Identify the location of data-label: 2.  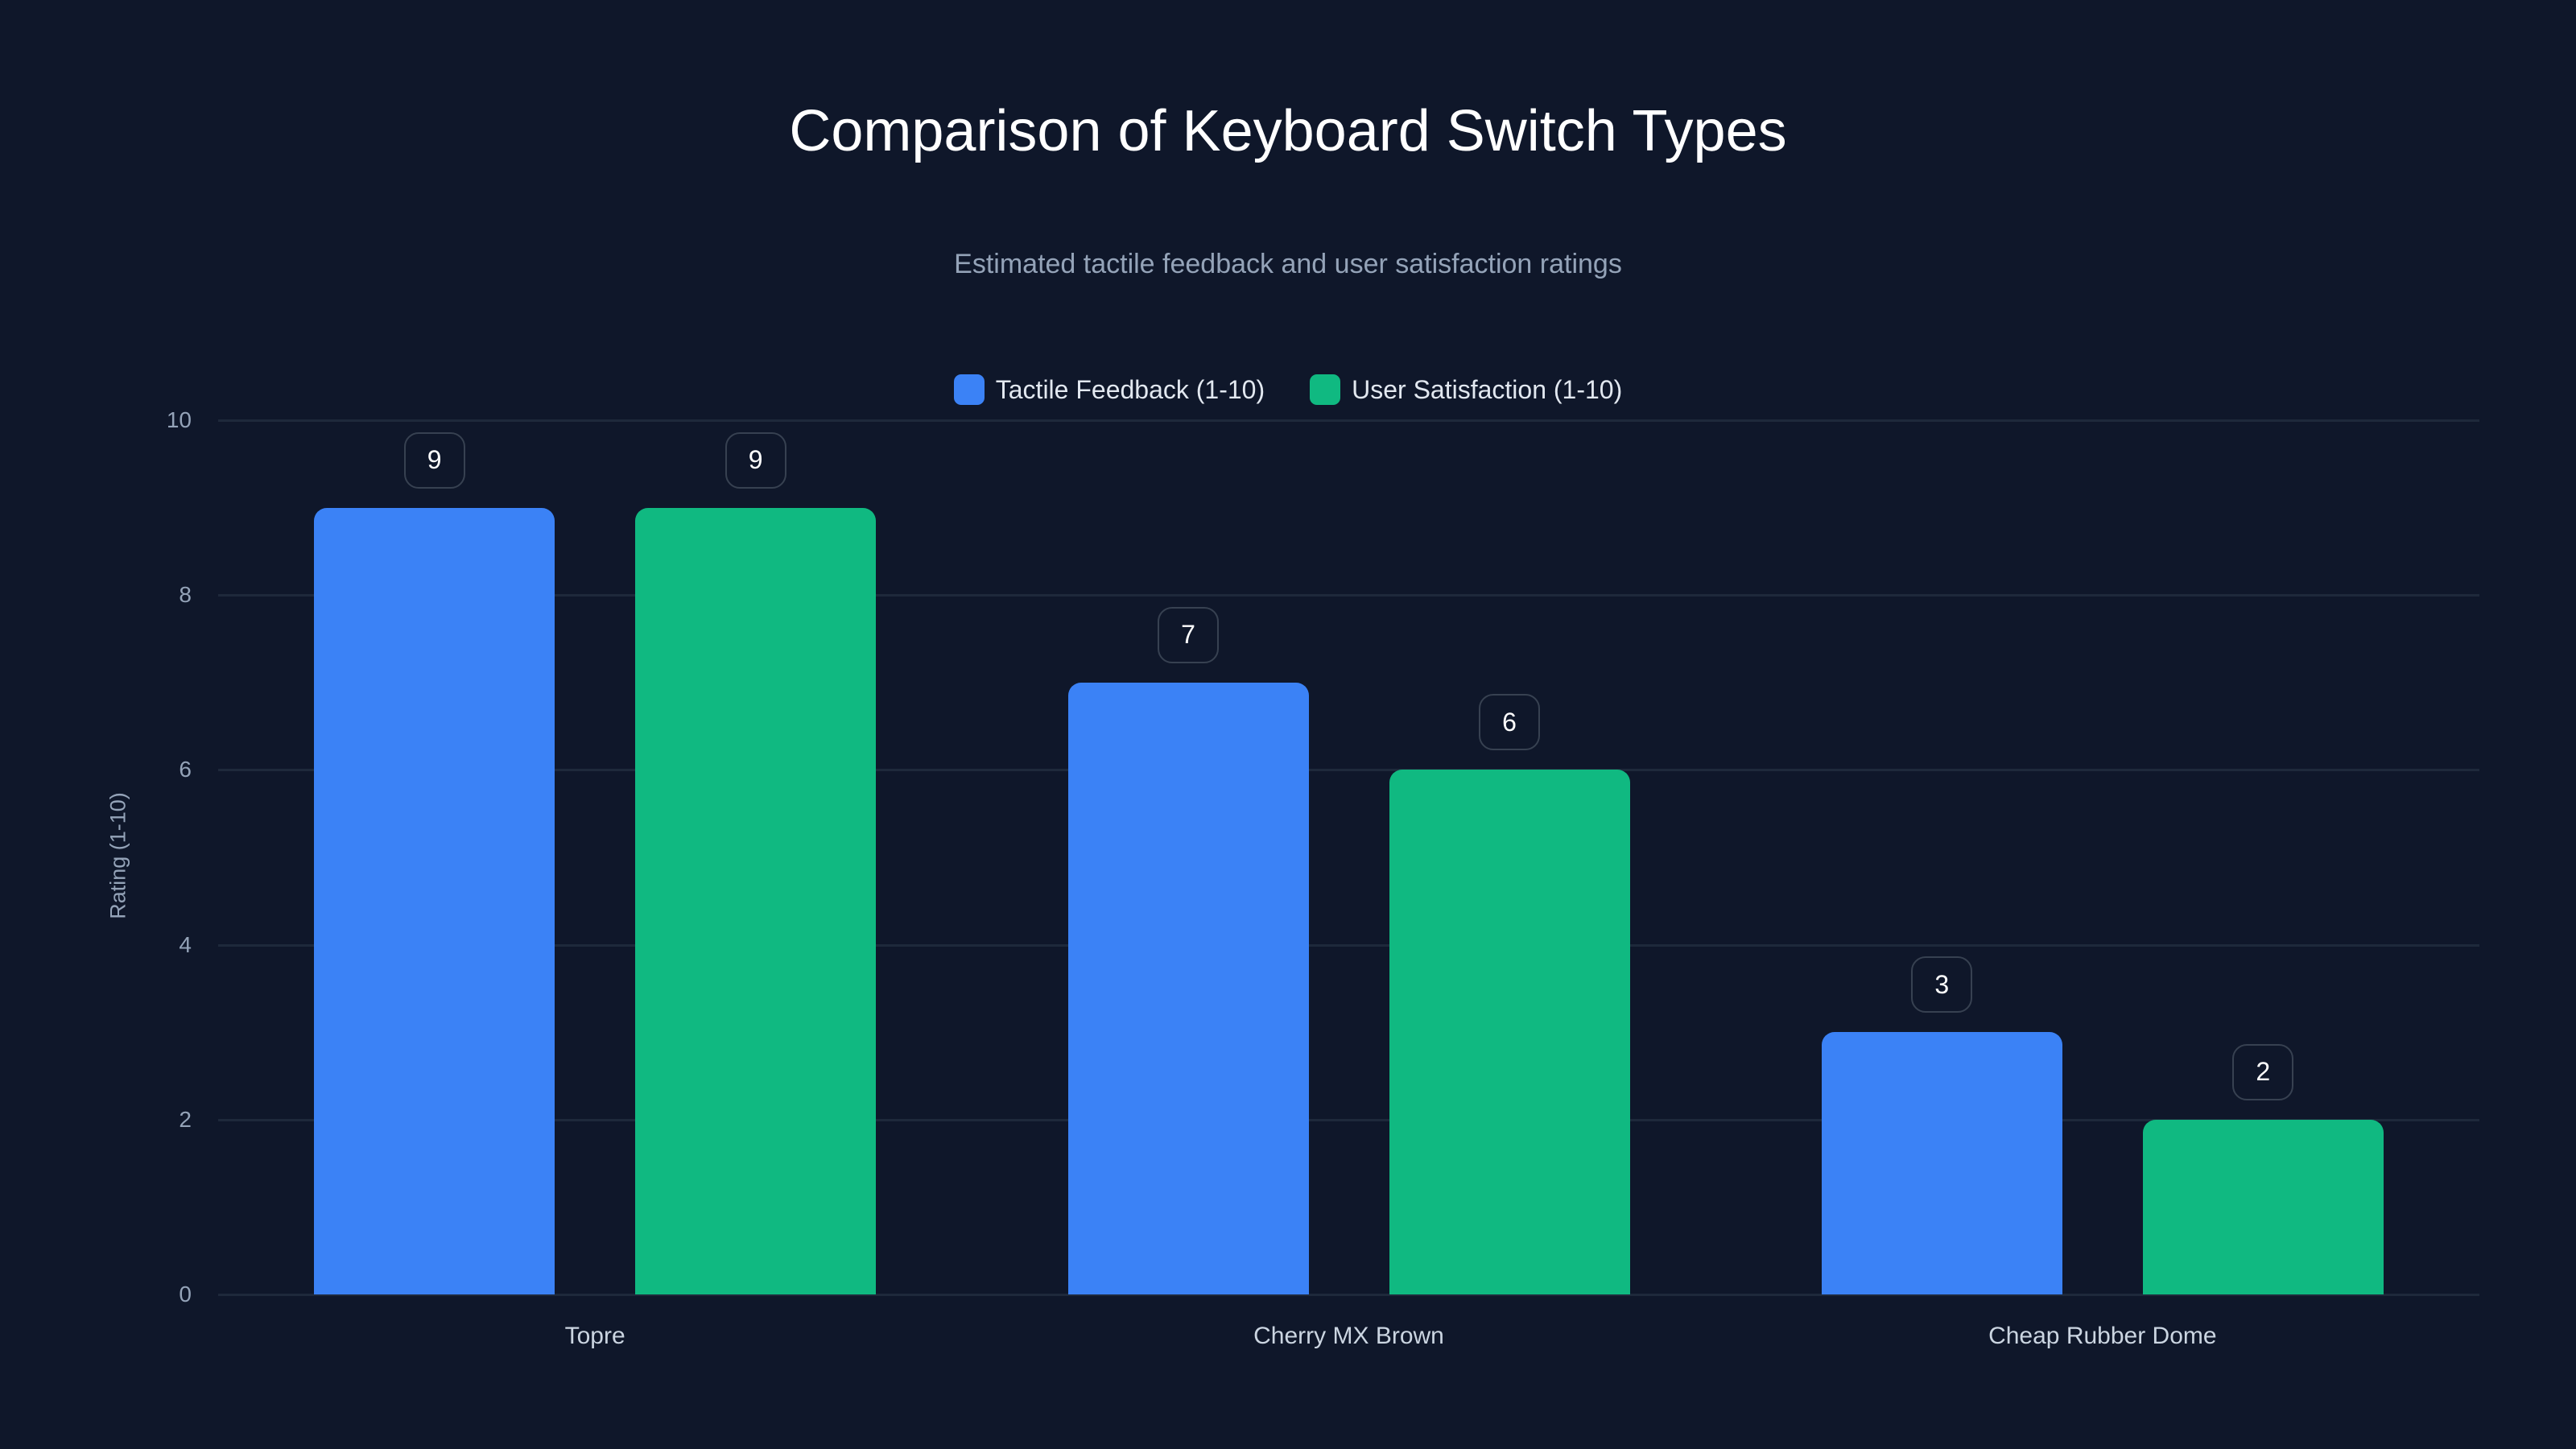
(2263, 1071).